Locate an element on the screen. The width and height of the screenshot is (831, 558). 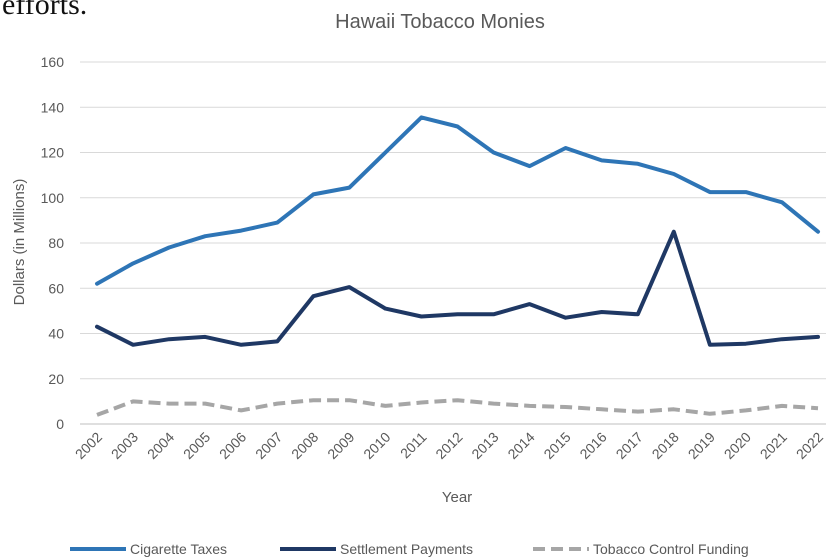
x-tick-label: 2002 is located at coordinates (88, 445).